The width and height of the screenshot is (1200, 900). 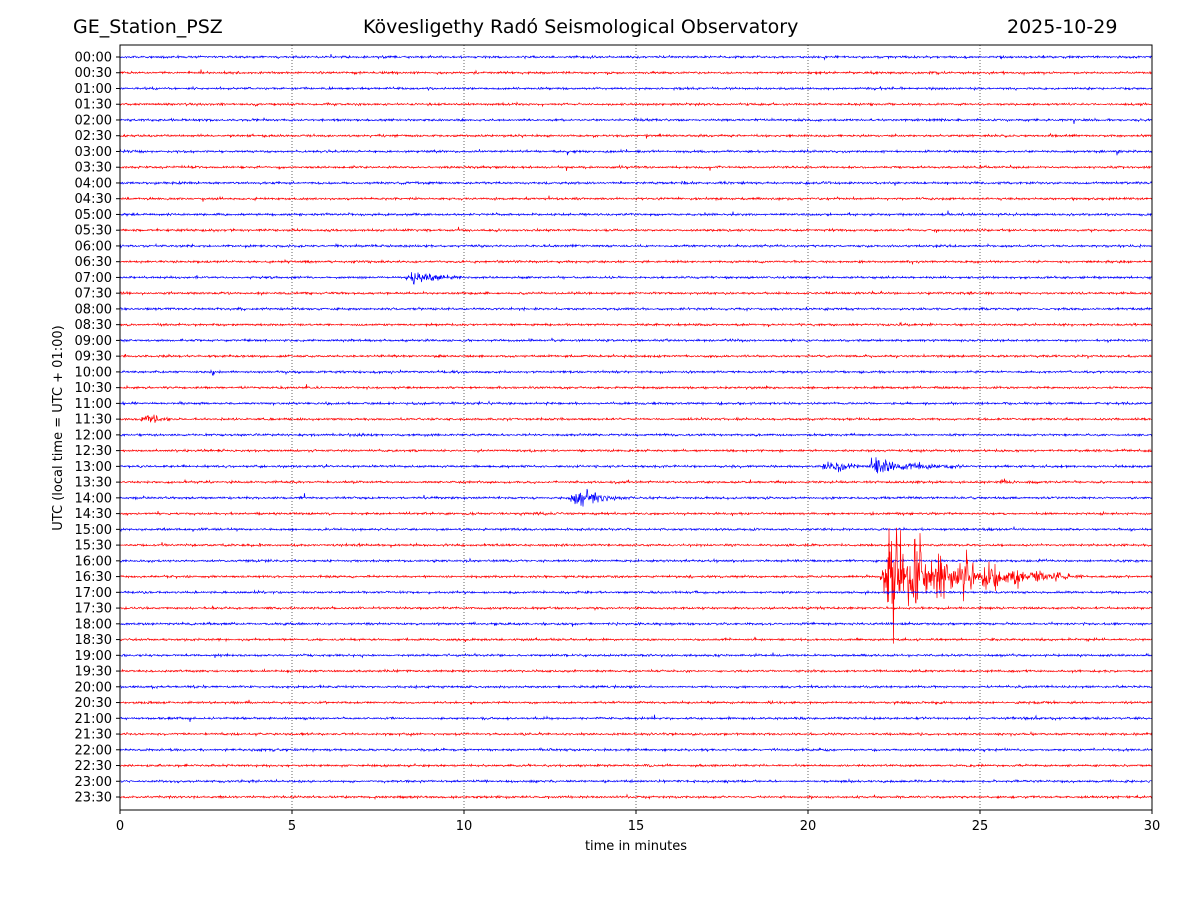 I want to click on row-time-label: 11:00, so click(x=93, y=404).